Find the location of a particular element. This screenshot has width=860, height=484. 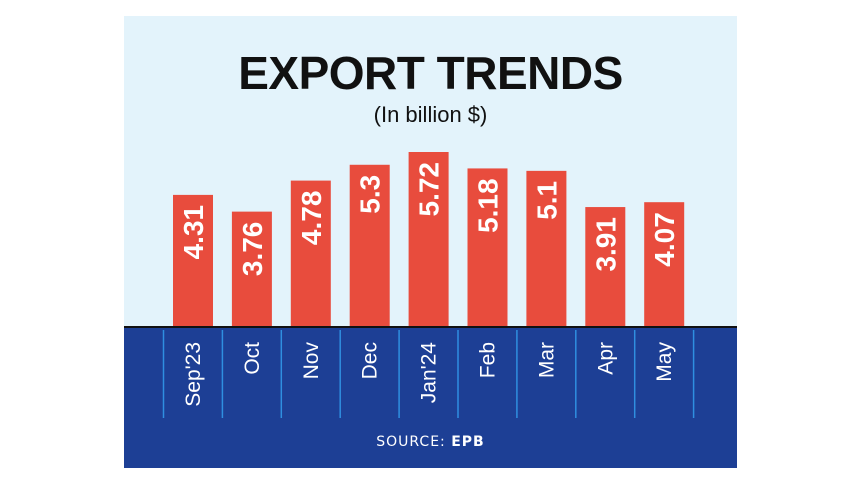

category-label-7: Apr is located at coordinates (605, 358).